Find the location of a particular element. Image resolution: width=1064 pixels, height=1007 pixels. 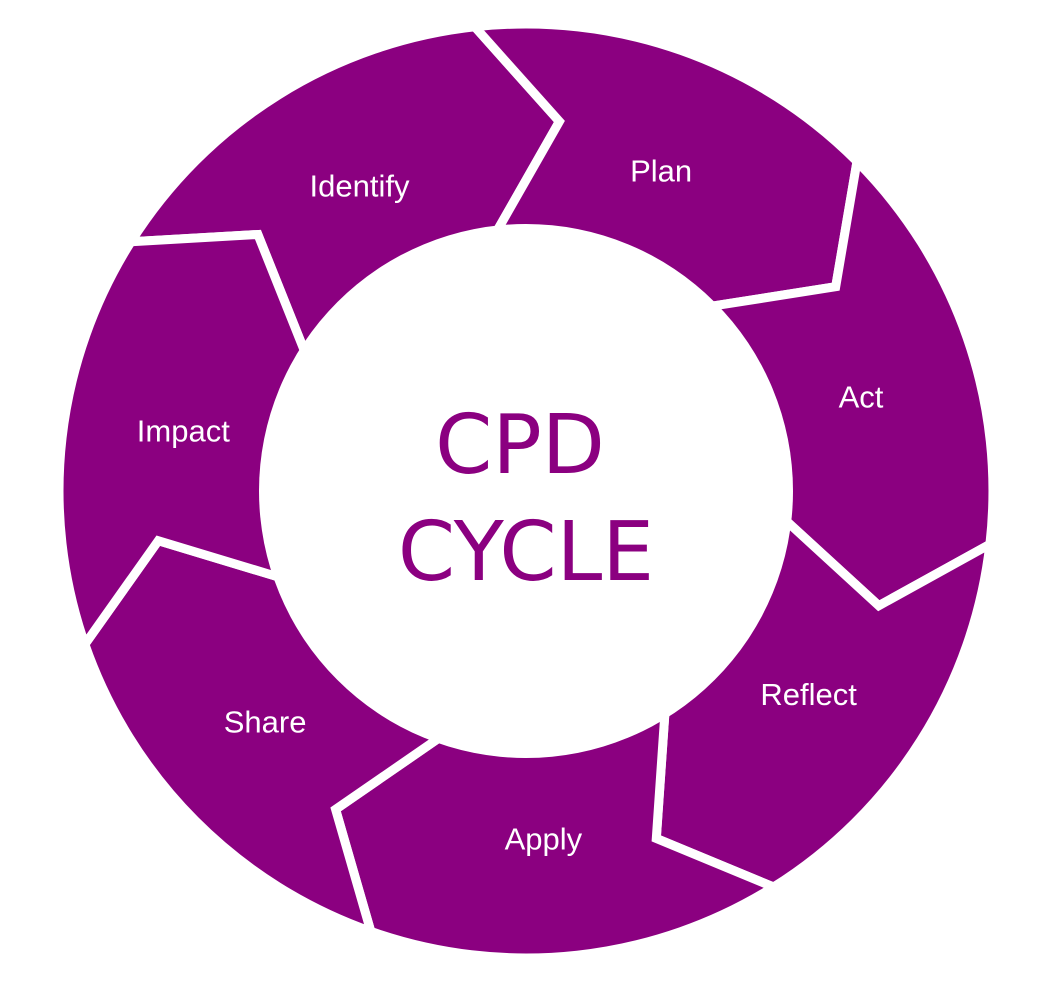

step-label-plan: Plan is located at coordinates (661, 170).